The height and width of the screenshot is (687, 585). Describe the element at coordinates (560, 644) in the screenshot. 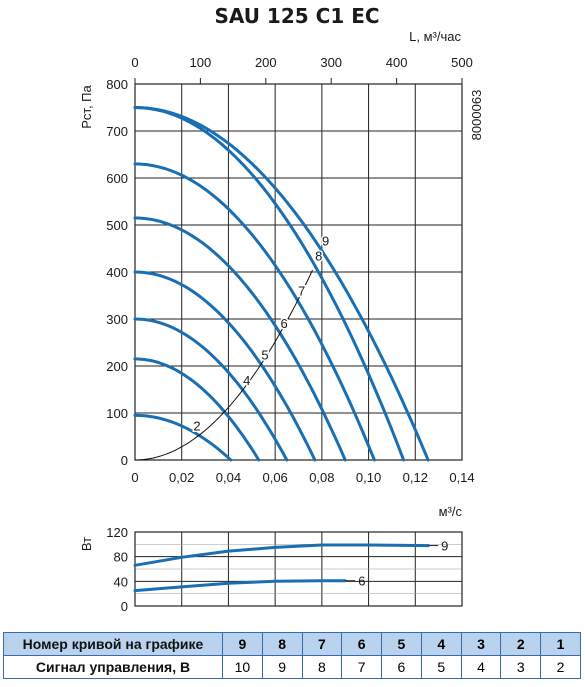

I see `curve-number-cell: 1` at that location.